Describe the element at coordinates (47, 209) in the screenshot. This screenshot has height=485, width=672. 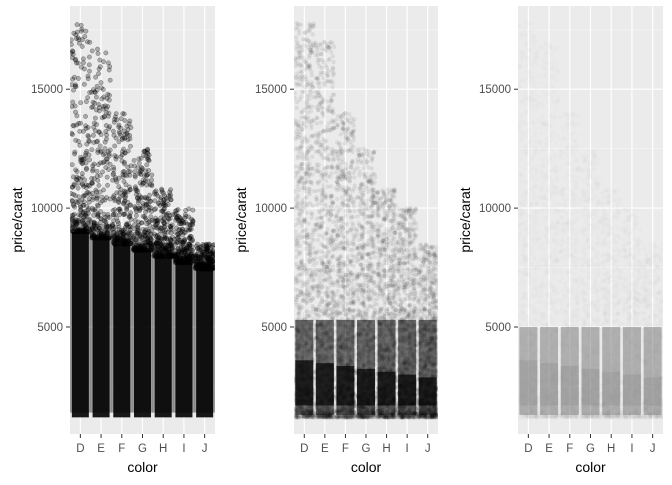
I see `y-tick-label: 10000` at that location.